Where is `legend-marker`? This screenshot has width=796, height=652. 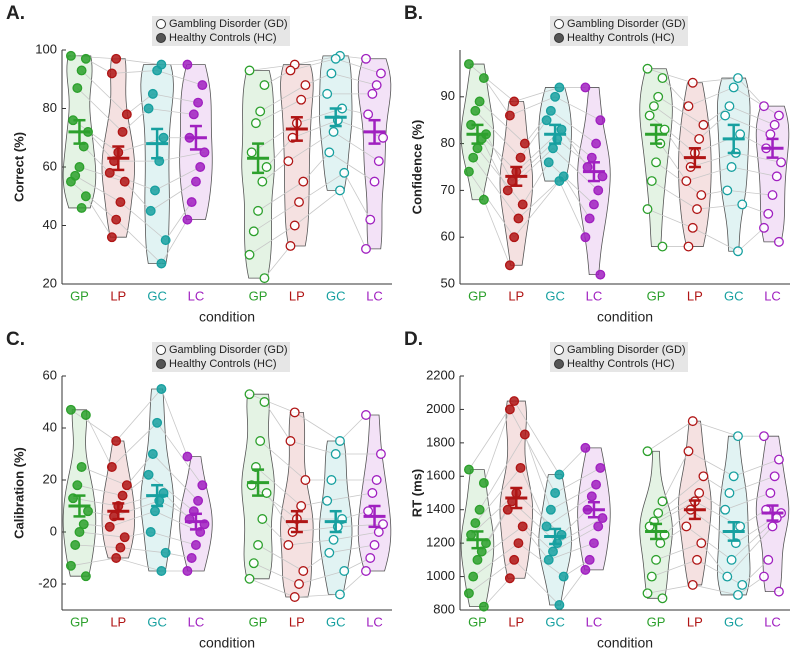
legend-marker is located at coordinates (161, 24).